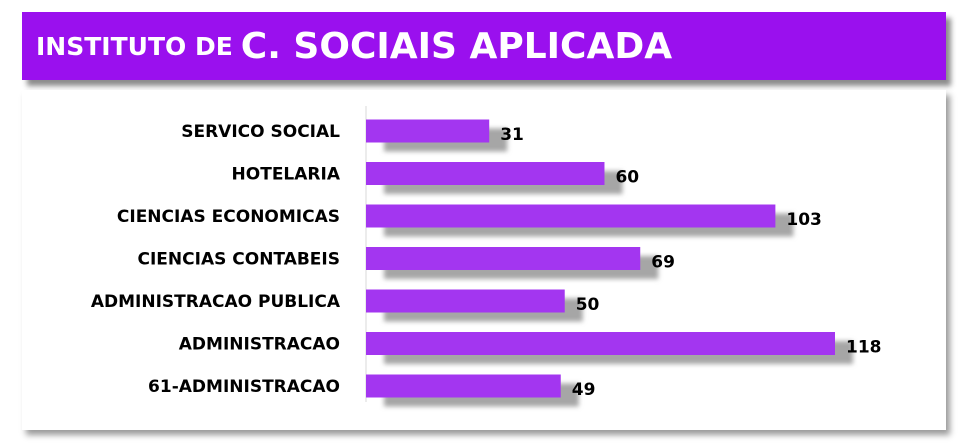 The image size is (967, 444). What do you see at coordinates (260, 132) in the screenshot?
I see `category-label: SERVICO SOCIAL` at bounding box center [260, 132].